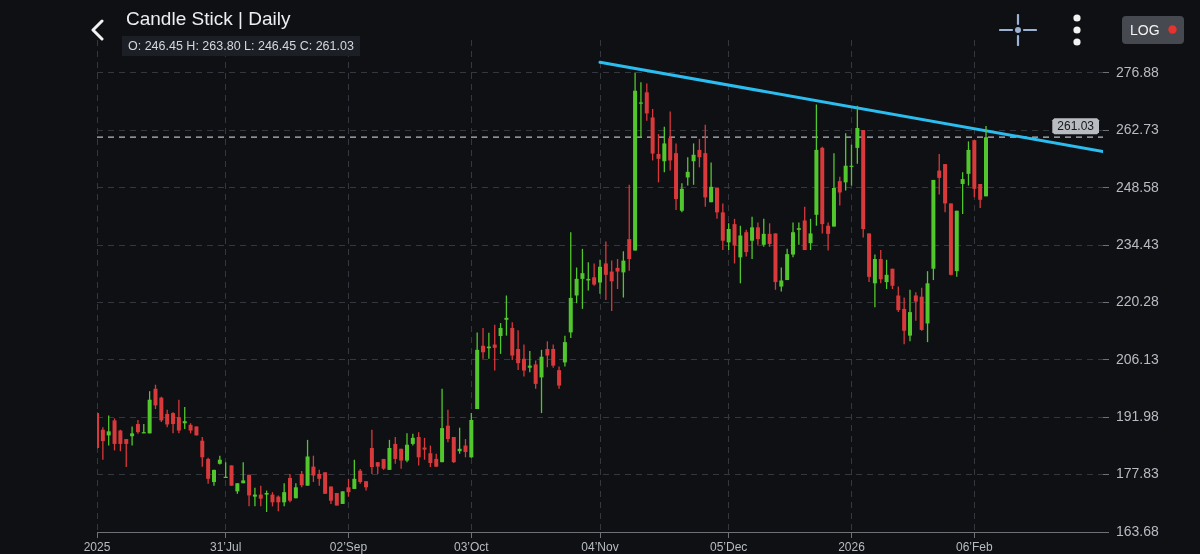 This screenshot has width=1200, height=554. What do you see at coordinates (1138, 301) in the screenshot?
I see `y-tick-label: 220.28` at bounding box center [1138, 301].